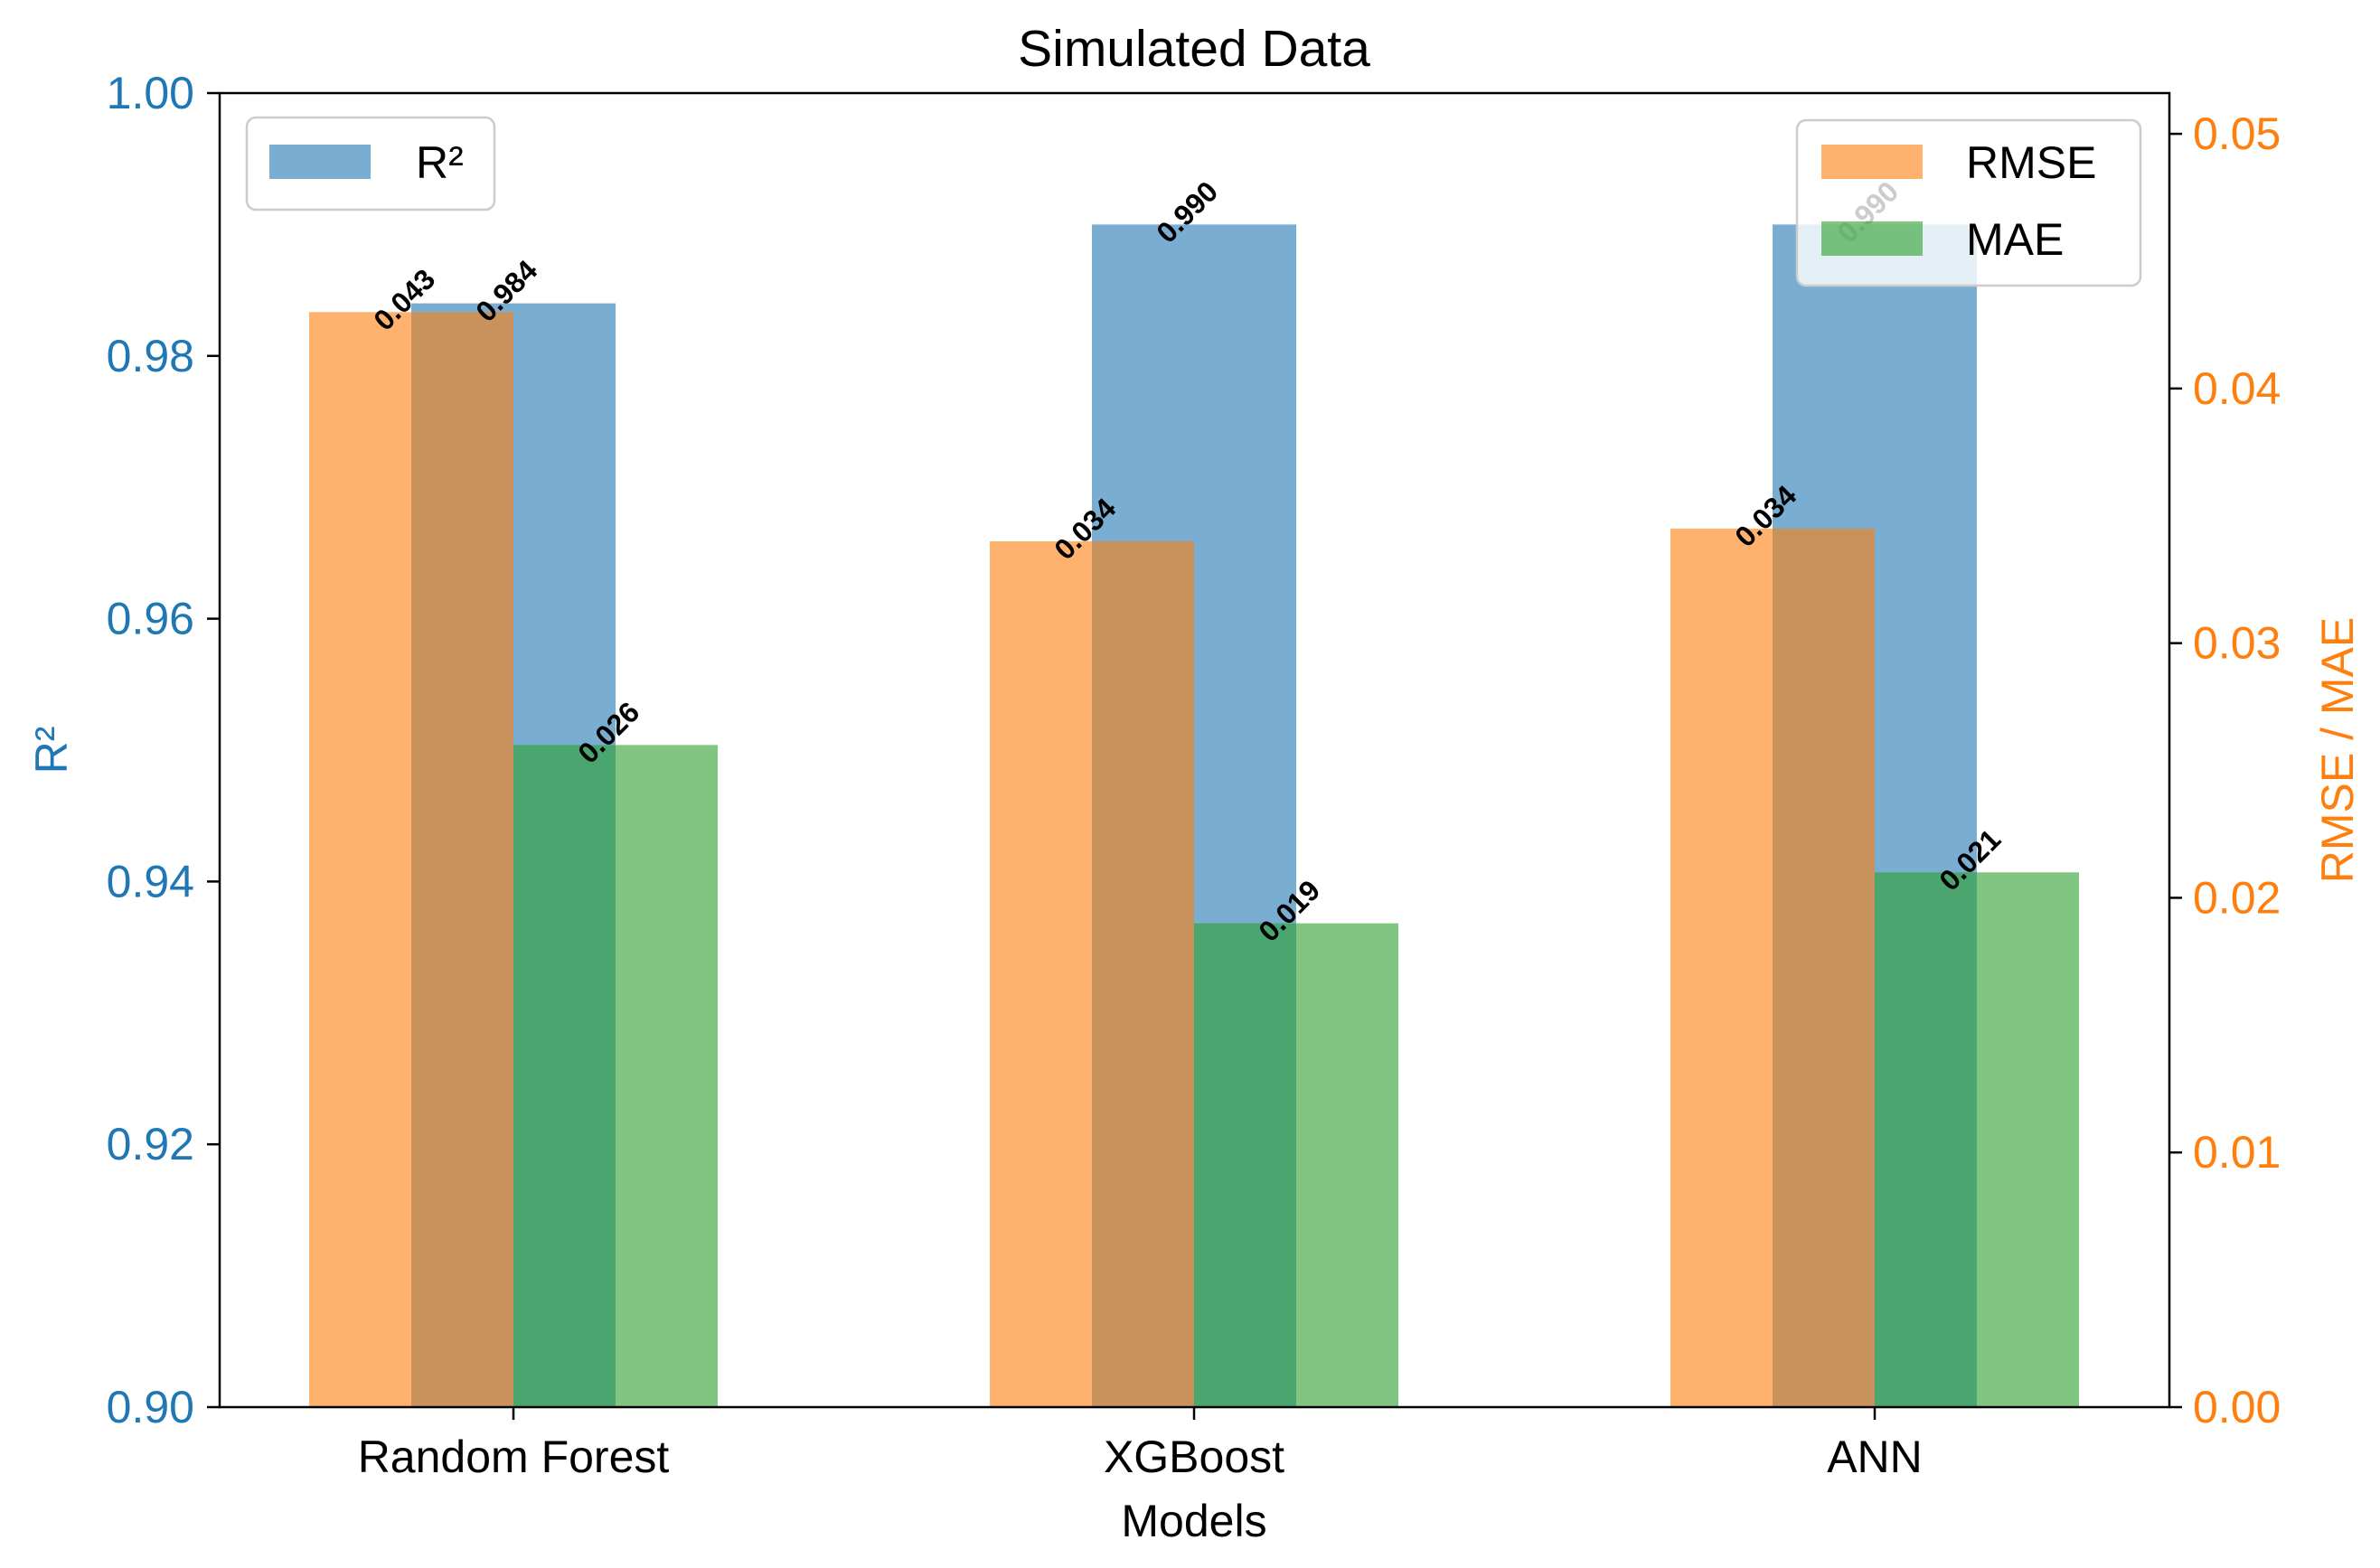 This screenshot has width=2380, height=1568. Describe the element at coordinates (1872, 238) in the screenshot. I see `legend-mae-swatch` at that location.